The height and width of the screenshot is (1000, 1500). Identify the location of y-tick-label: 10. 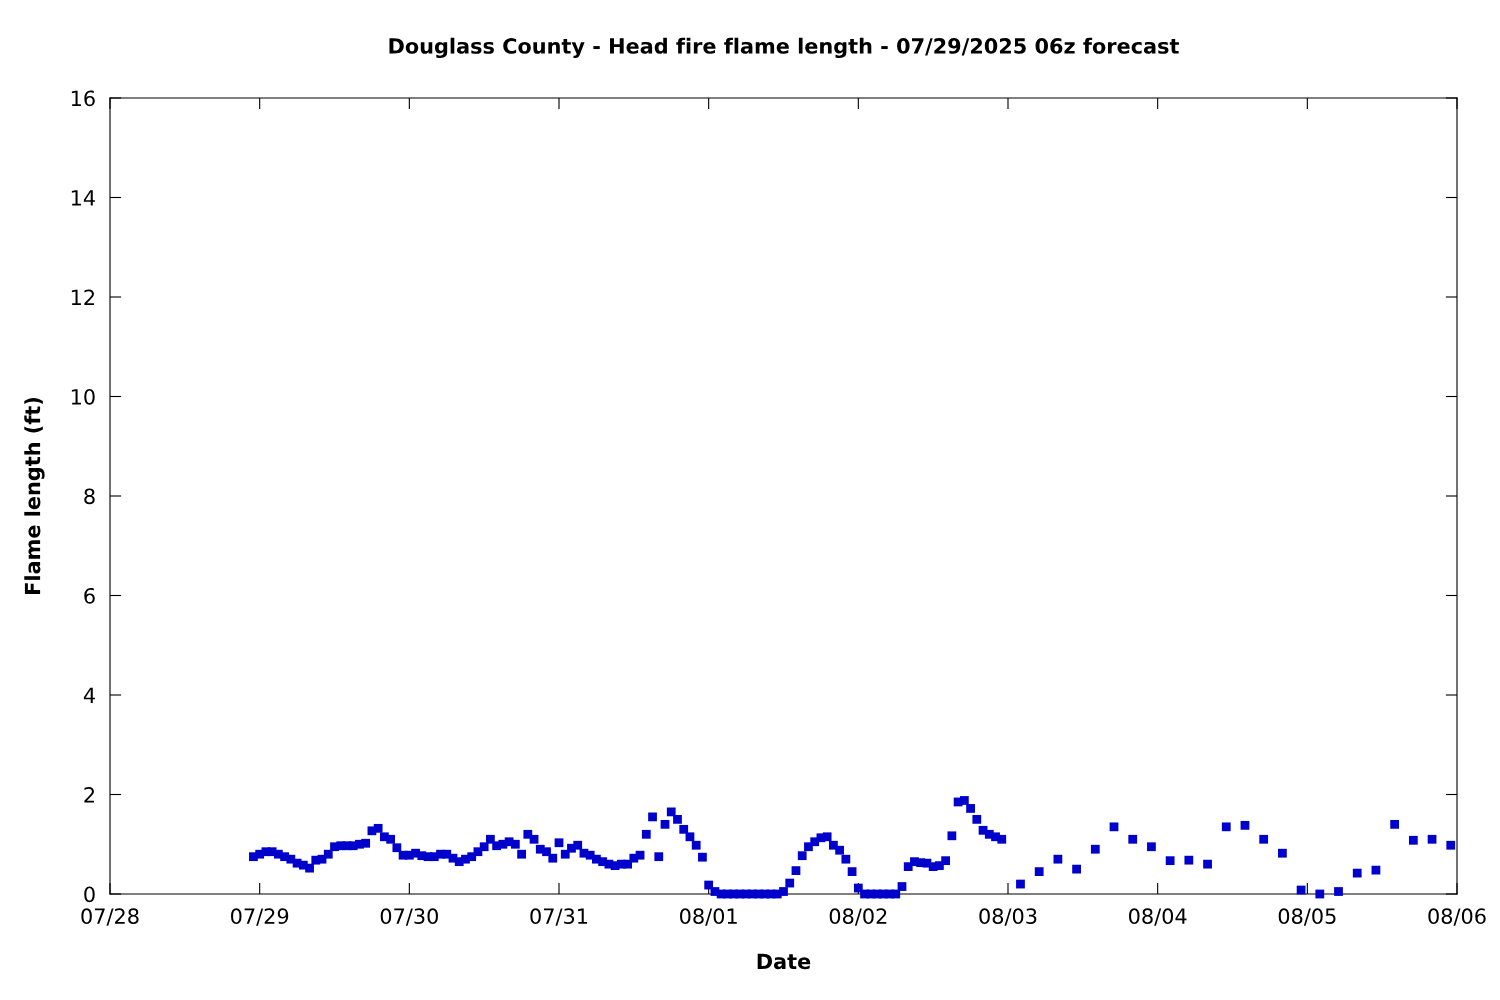
(83, 396).